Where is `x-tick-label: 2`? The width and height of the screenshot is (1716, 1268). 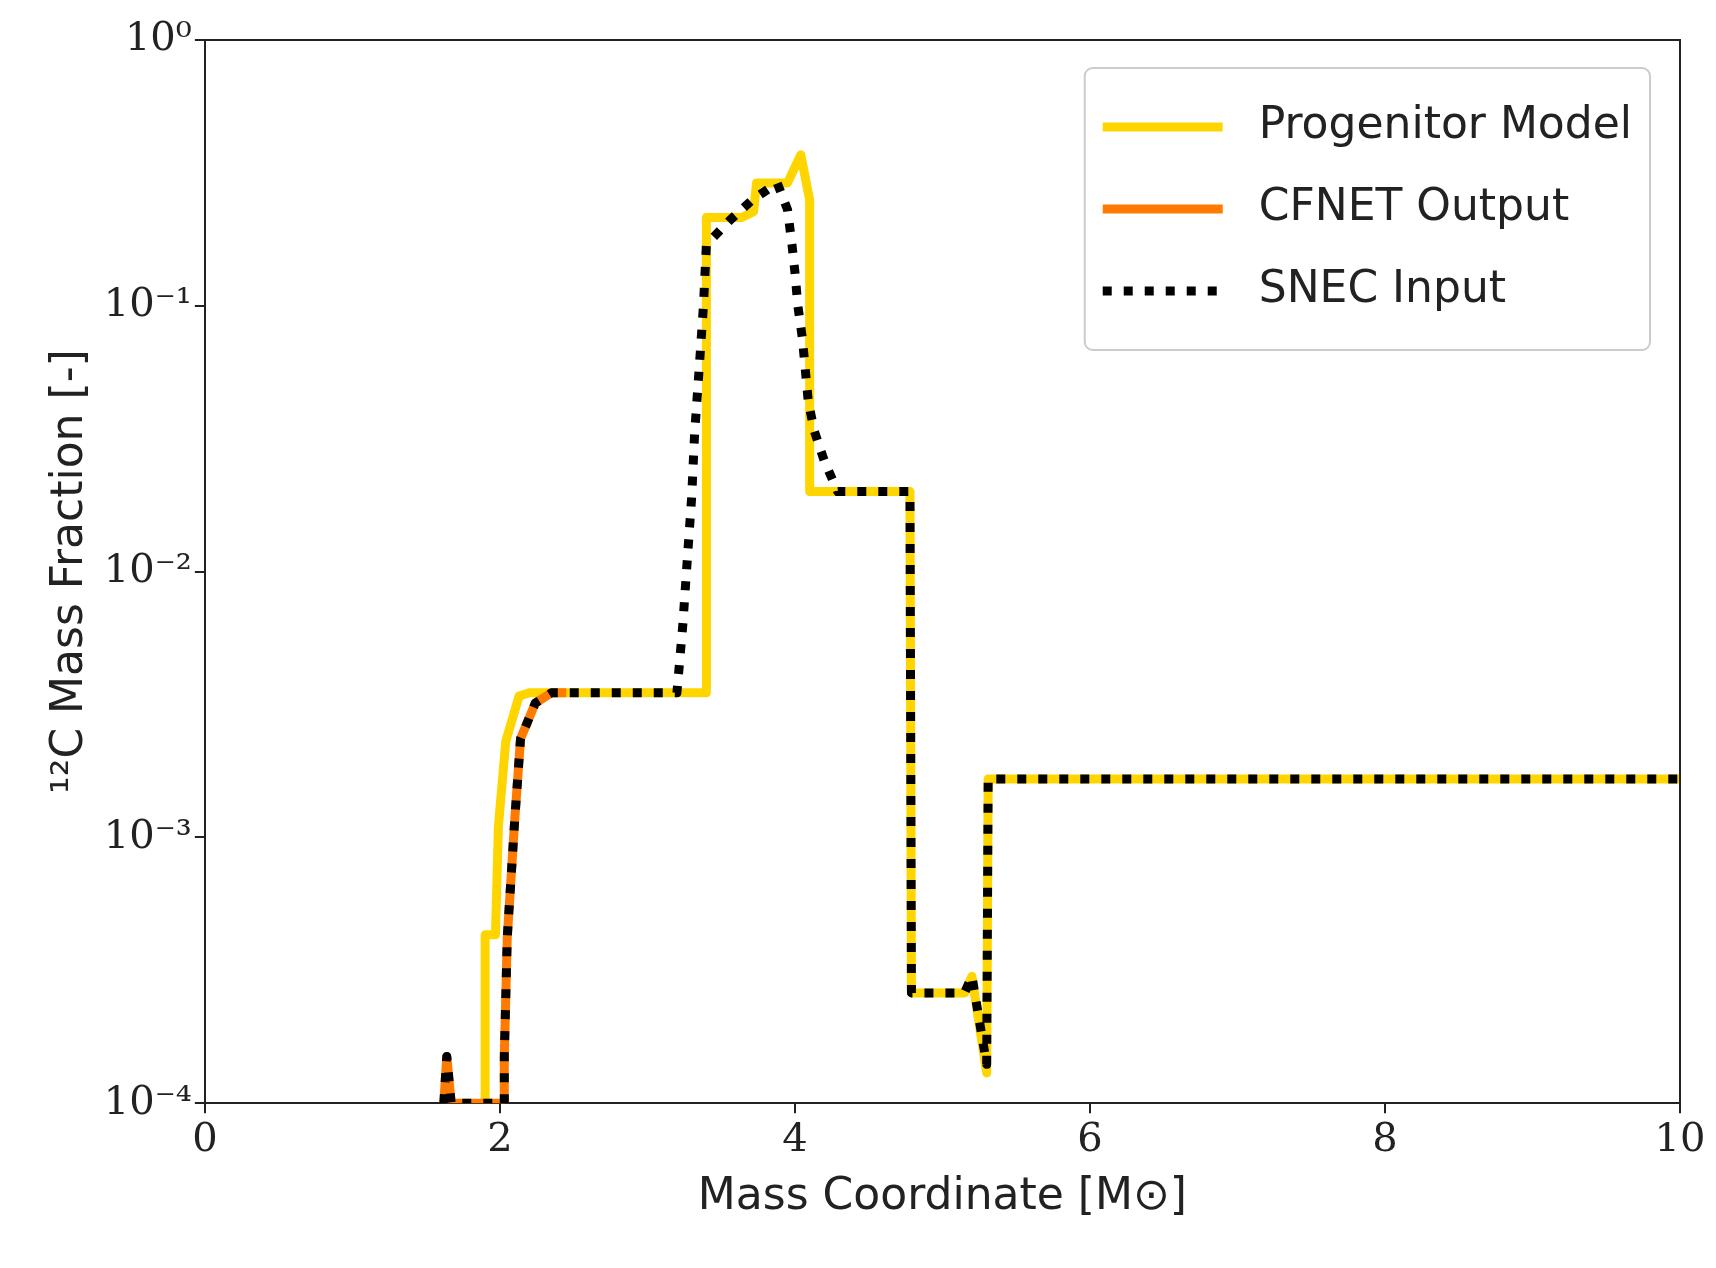 x-tick-label: 2 is located at coordinates (500, 1136).